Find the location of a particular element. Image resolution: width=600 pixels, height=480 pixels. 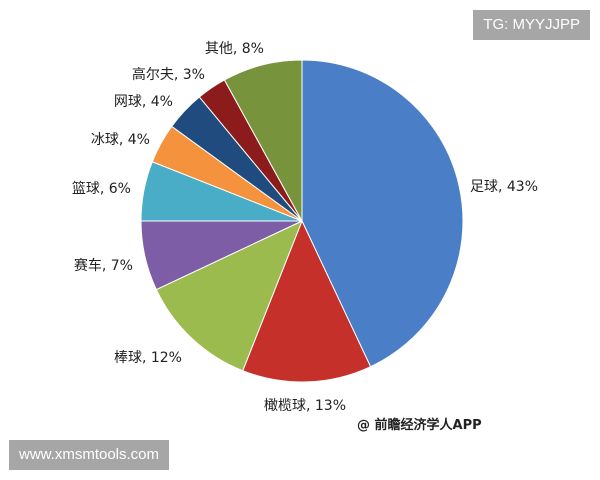

data-label-0: 足球, 43% is located at coordinates (504, 187).